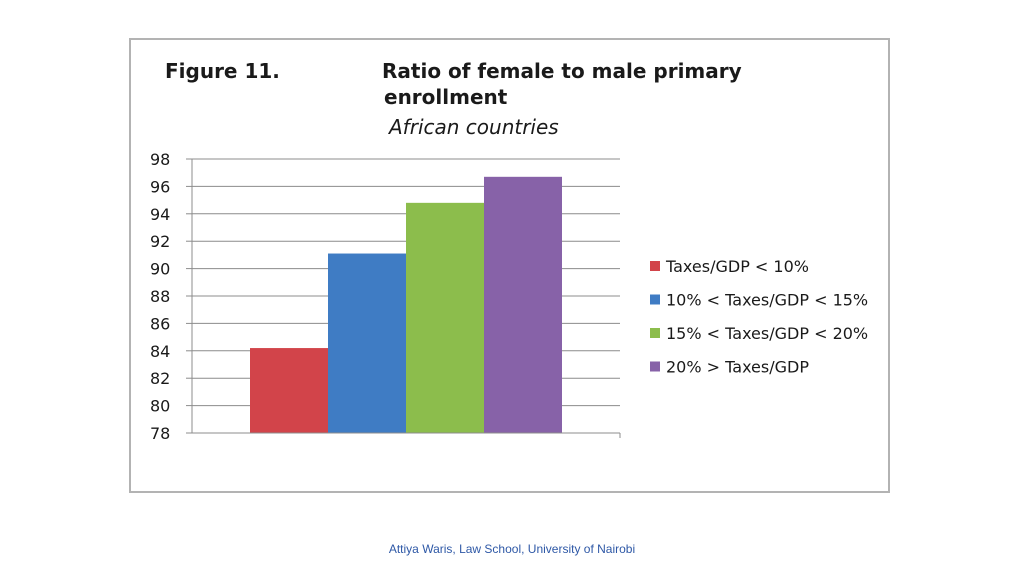  I want to click on y-tick-label: 80, so click(160, 406).